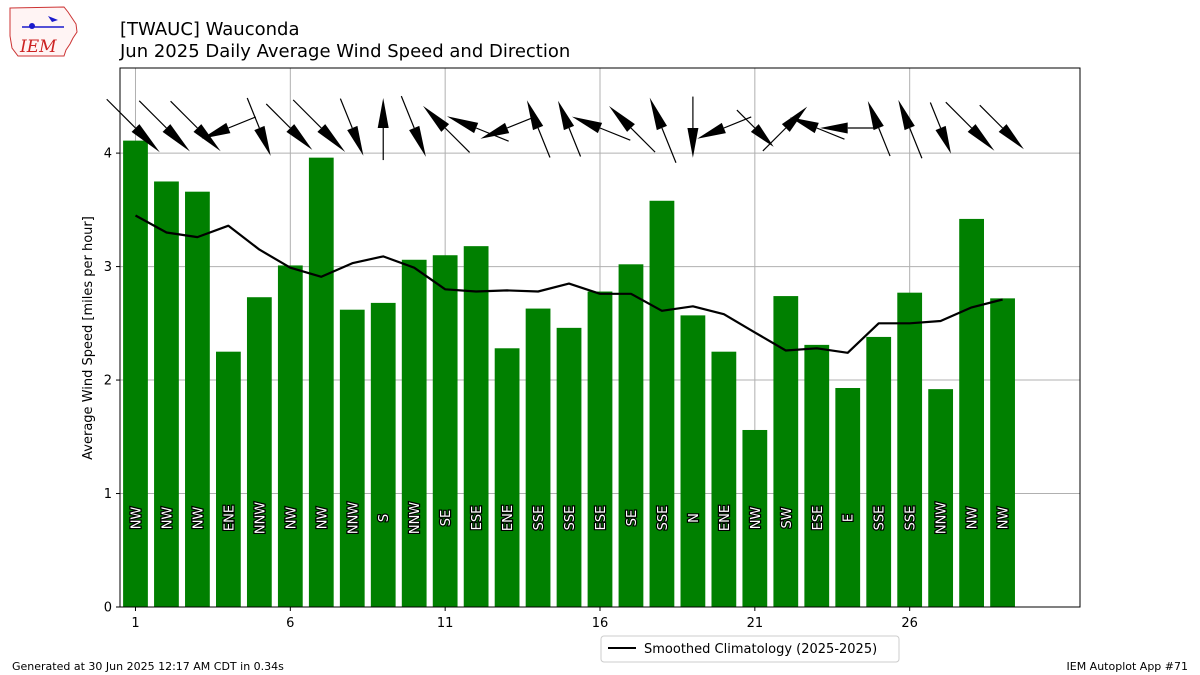 This screenshot has height=675, width=1200. Describe the element at coordinates (210, 29) in the screenshot. I see `chart-title-line1: [TWAUC] Wauconda` at that location.